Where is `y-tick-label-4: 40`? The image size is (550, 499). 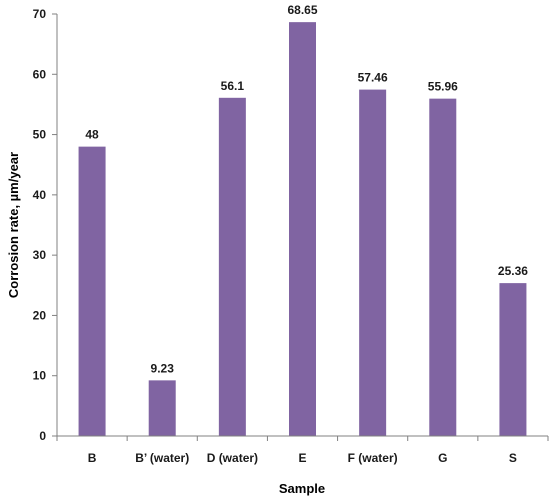 y-tick-label-4: 40 is located at coordinates (40, 195).